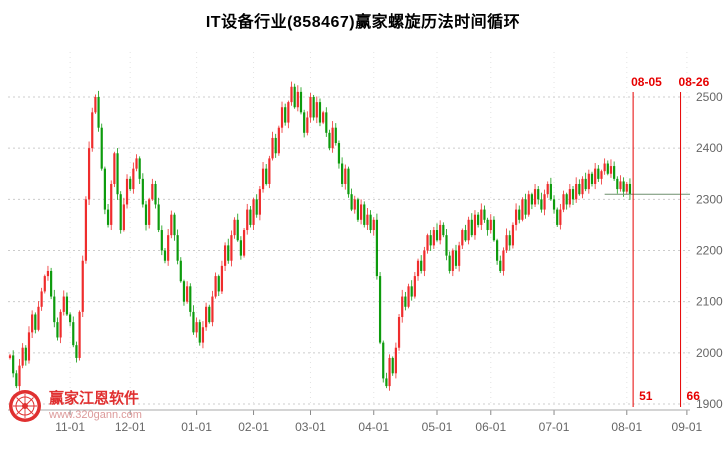  Describe the element at coordinates (709, 302) in the screenshot. I see `y-axis-label: 2100` at that location.